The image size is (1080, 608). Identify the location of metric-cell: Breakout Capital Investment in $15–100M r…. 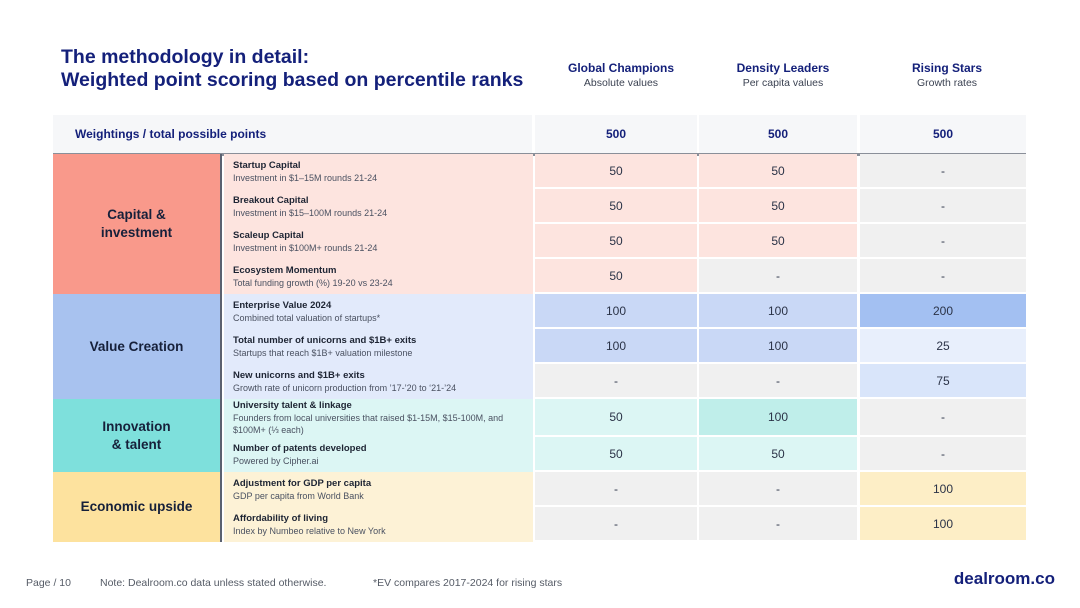
(378, 206).